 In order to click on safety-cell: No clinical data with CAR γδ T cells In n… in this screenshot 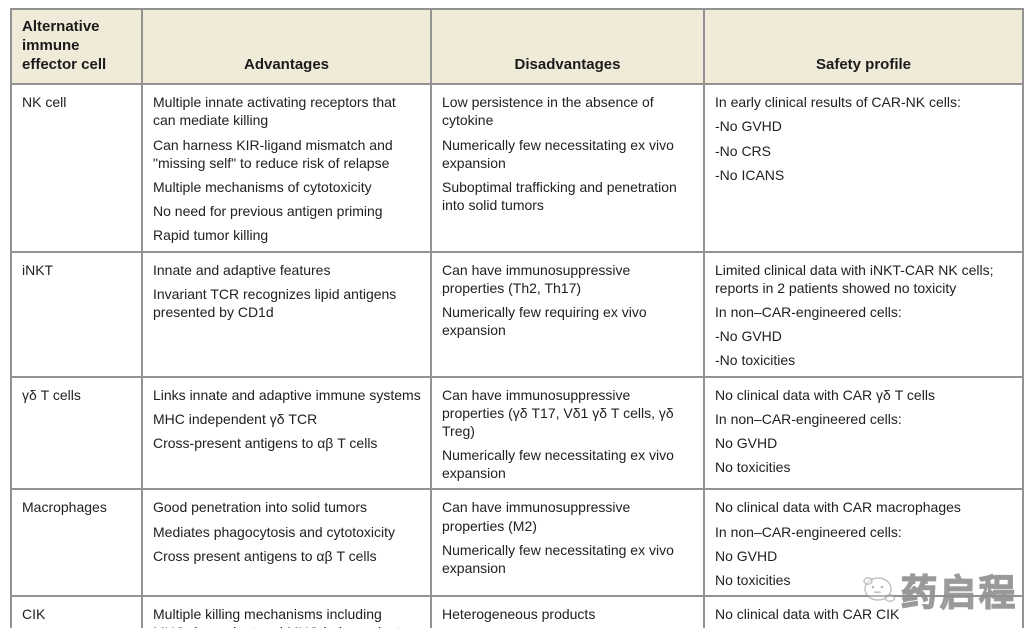, I will do `click(863, 433)`.